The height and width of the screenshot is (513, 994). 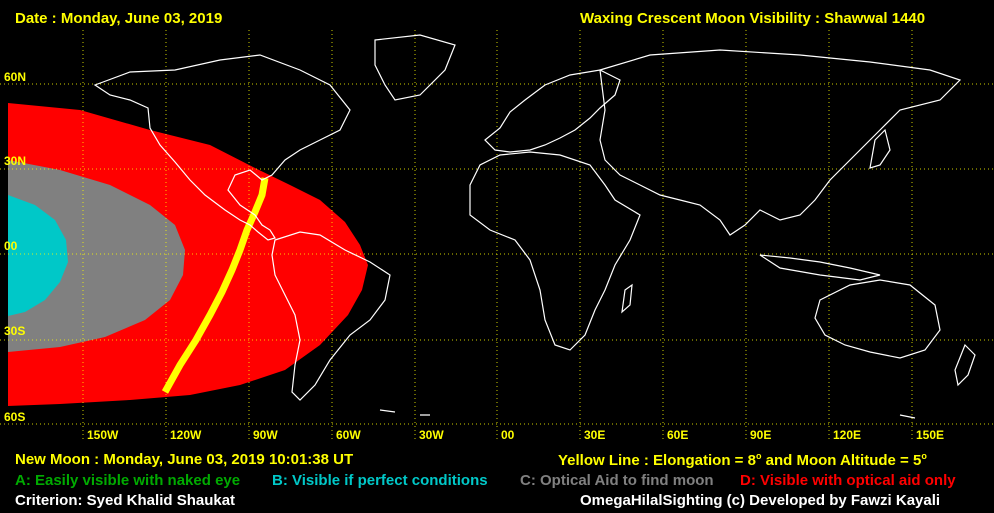 I want to click on lat-label-60n: 60N, so click(x=15, y=77).